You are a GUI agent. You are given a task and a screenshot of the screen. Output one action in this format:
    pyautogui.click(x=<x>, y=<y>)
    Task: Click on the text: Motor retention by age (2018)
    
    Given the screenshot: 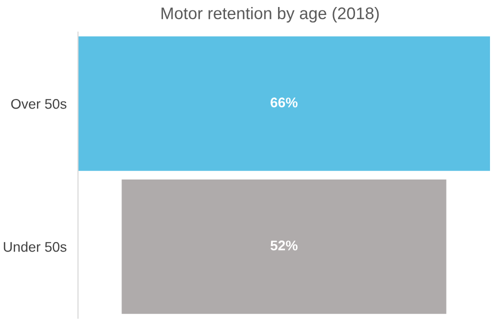 What is the action you would take?
    pyautogui.click(x=270, y=14)
    